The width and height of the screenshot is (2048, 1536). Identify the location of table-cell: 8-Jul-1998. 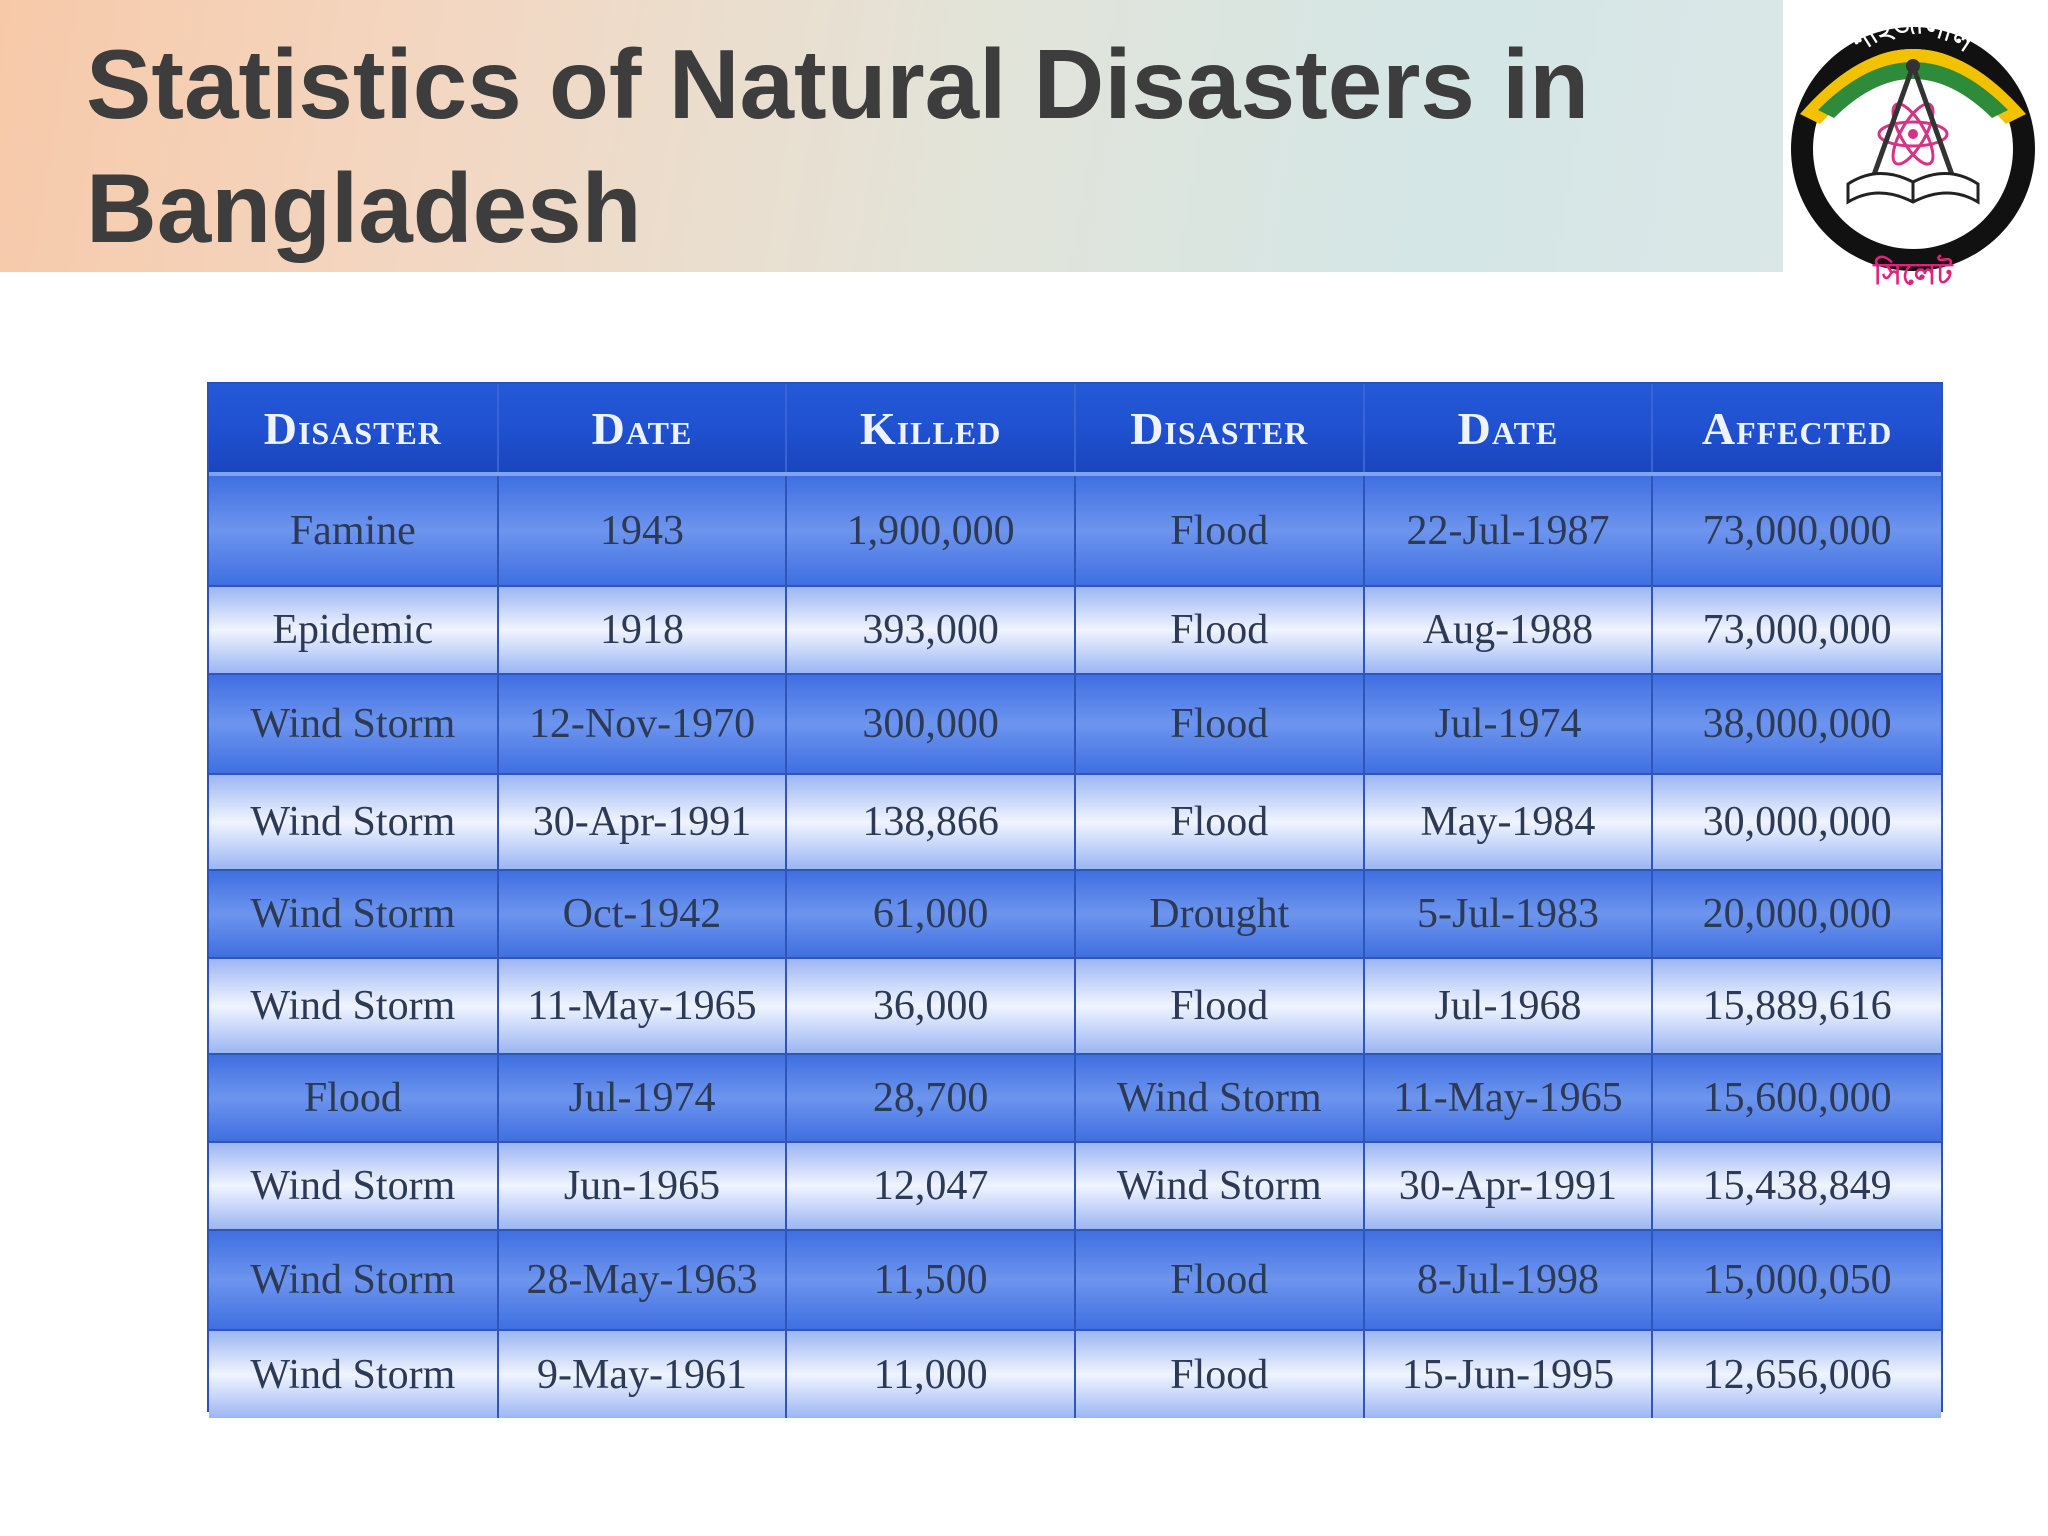
(1507, 1279).